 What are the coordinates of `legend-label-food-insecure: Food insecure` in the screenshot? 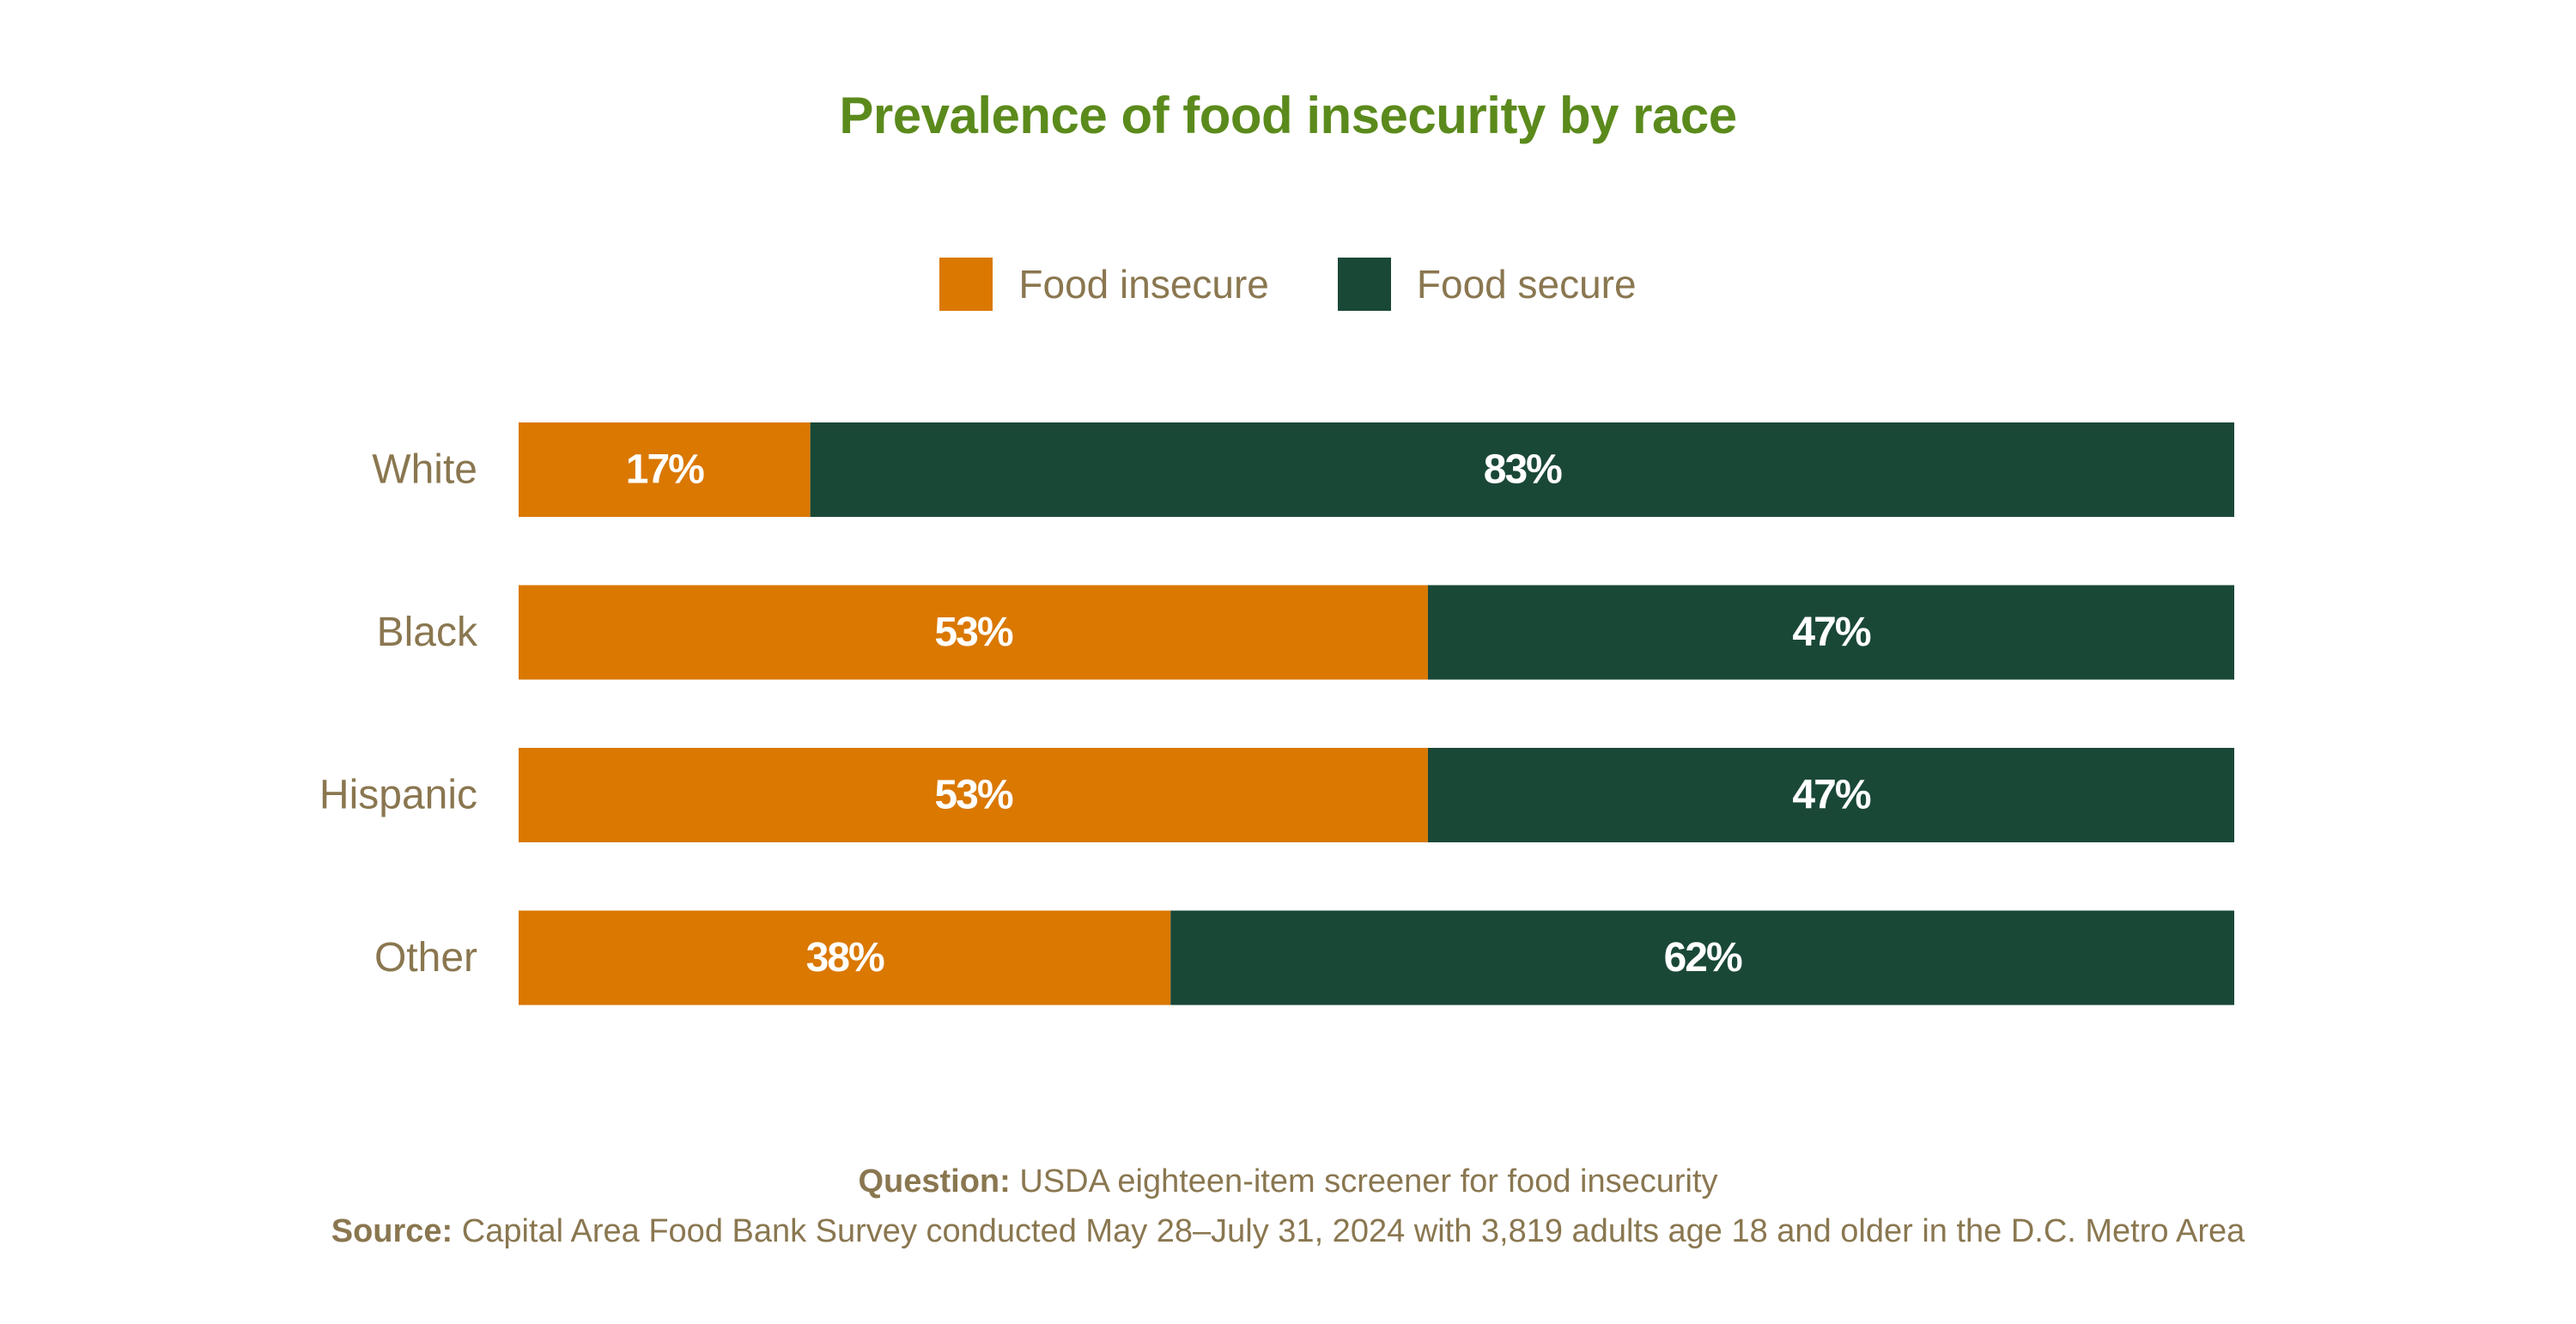 It's located at (1144, 284).